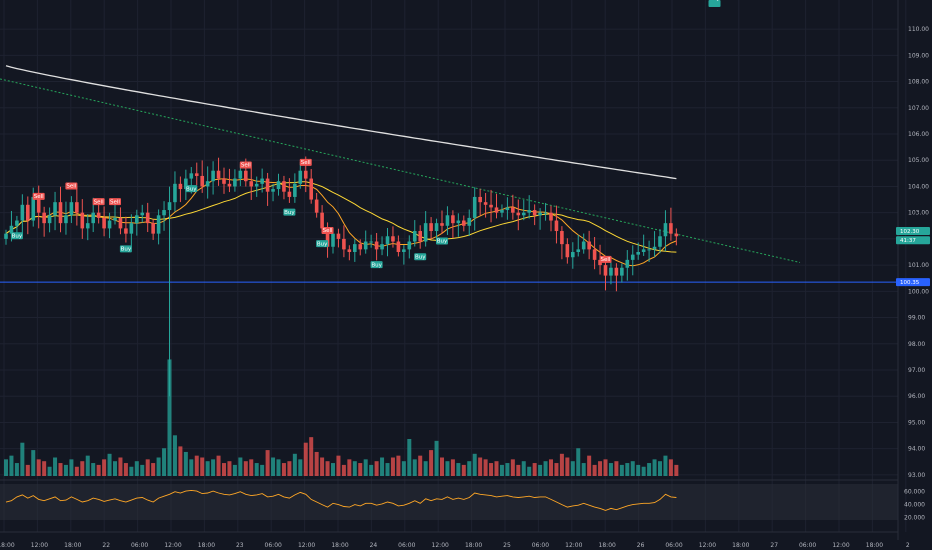 The width and height of the screenshot is (932, 550). What do you see at coordinates (910, 283) in the screenshot?
I see `price-badge-label: 100.35` at bounding box center [910, 283].